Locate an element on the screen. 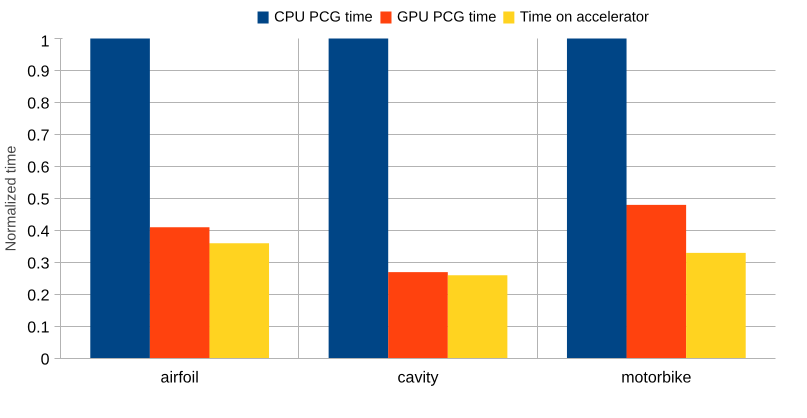 The height and width of the screenshot is (418, 807). y-tick-label: 0.7 is located at coordinates (38, 136).